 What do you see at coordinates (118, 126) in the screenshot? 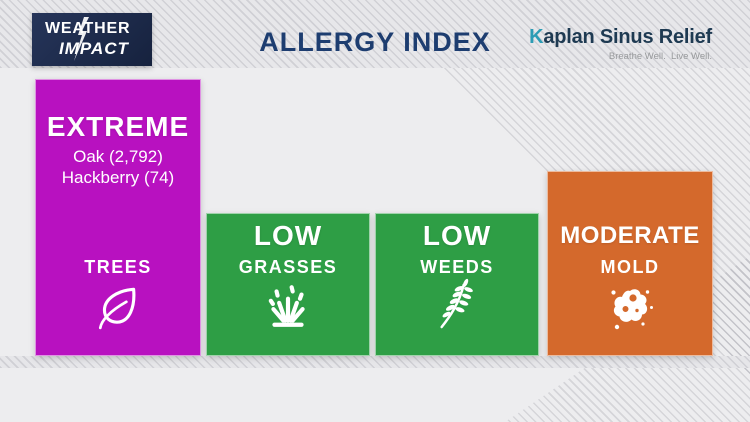
I see `level-label: EXTREME` at bounding box center [118, 126].